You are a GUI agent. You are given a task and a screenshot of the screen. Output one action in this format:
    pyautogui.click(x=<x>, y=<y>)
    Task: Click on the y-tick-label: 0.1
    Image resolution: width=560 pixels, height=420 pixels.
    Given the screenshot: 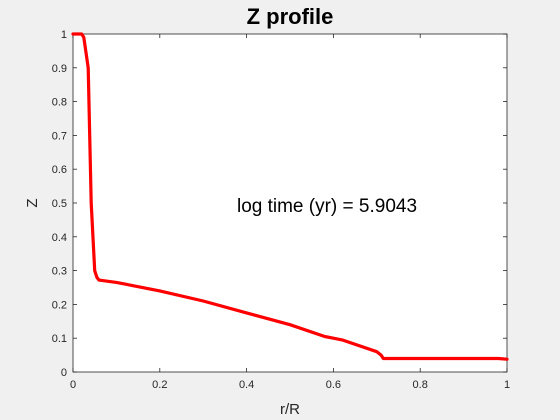 What is the action you would take?
    pyautogui.click(x=59, y=339)
    